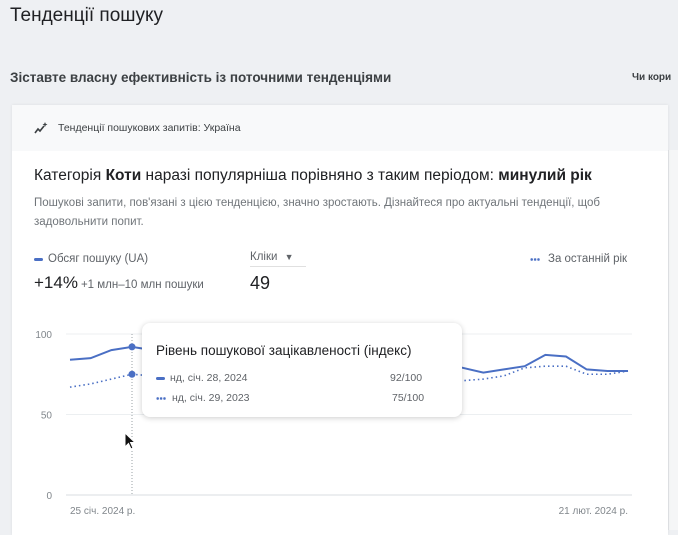 This screenshot has height=535, width=678. I want to click on search-range: +1 млн–10 млн пошуки, so click(142, 285).